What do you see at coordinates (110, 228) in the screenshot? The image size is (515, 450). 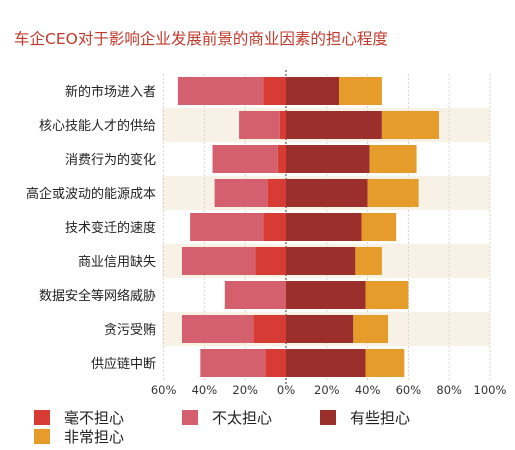 I see `category-label: 技术变迁的速度` at bounding box center [110, 228].